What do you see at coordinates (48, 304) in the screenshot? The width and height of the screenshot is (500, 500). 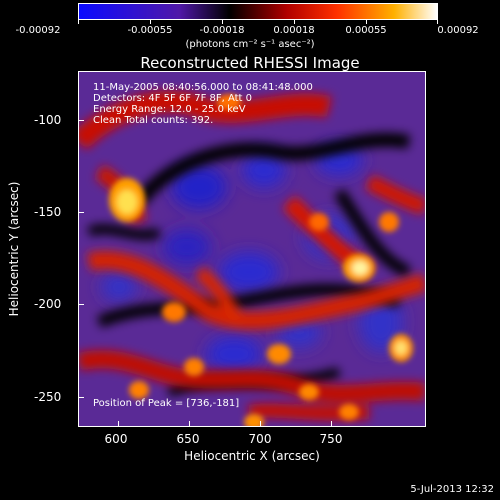 I see `y-tick-label: -200` at bounding box center [48, 304].